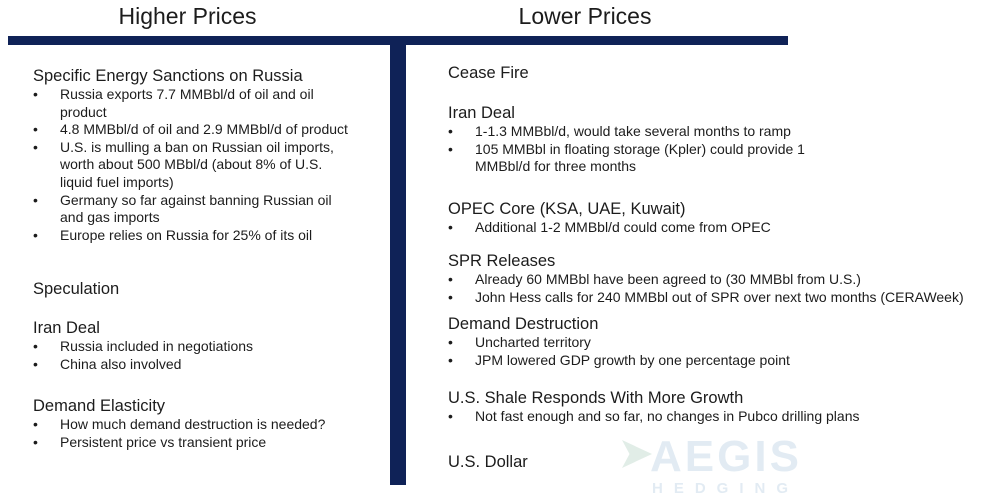 The image size is (981, 503). I want to click on list-item: • Uncharted territory, so click(519, 342).